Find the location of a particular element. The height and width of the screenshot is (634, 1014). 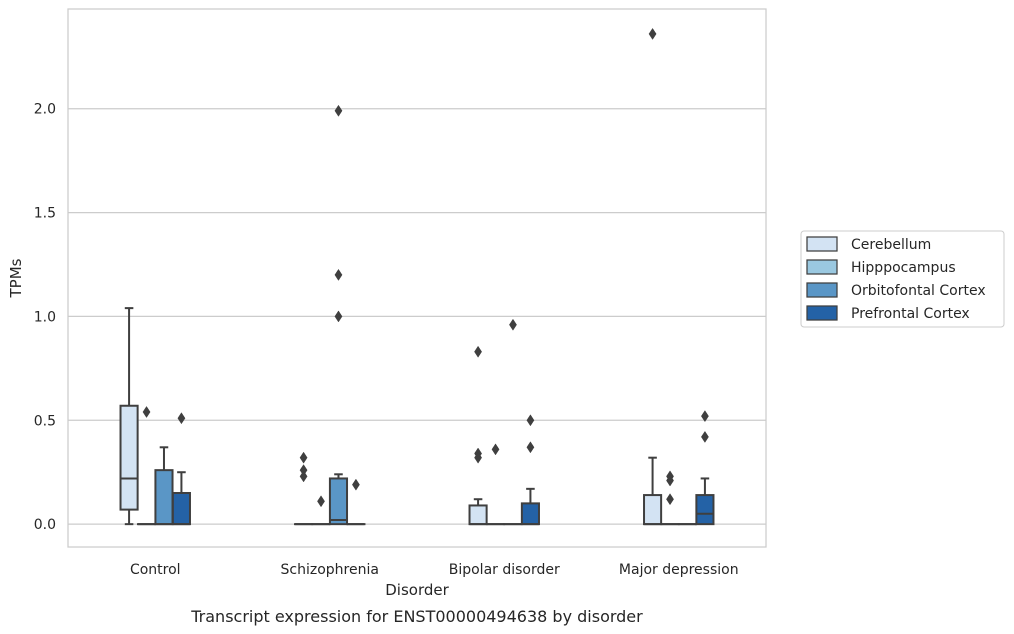

y-tick-label: 0.5 is located at coordinates (45, 421).